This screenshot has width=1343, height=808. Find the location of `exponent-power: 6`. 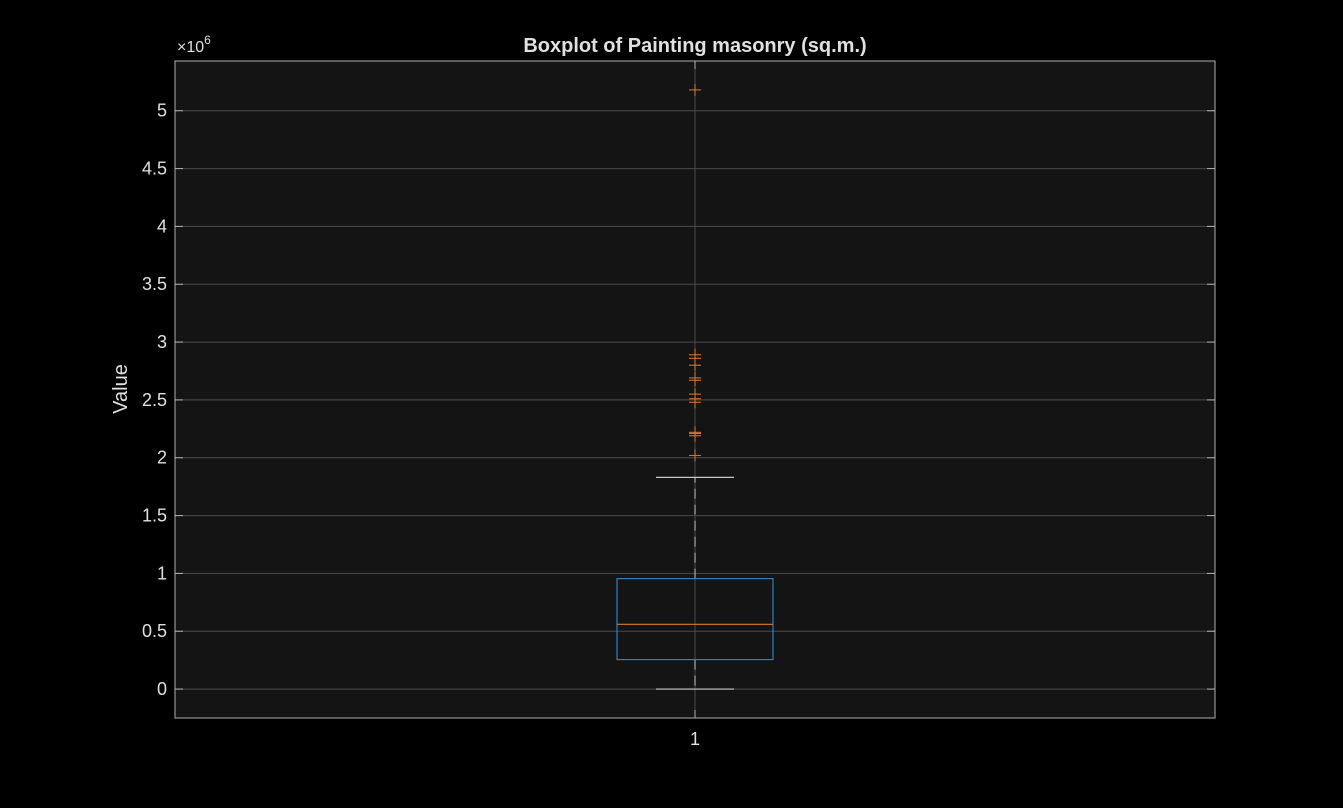

exponent-power: 6 is located at coordinates (207, 40).